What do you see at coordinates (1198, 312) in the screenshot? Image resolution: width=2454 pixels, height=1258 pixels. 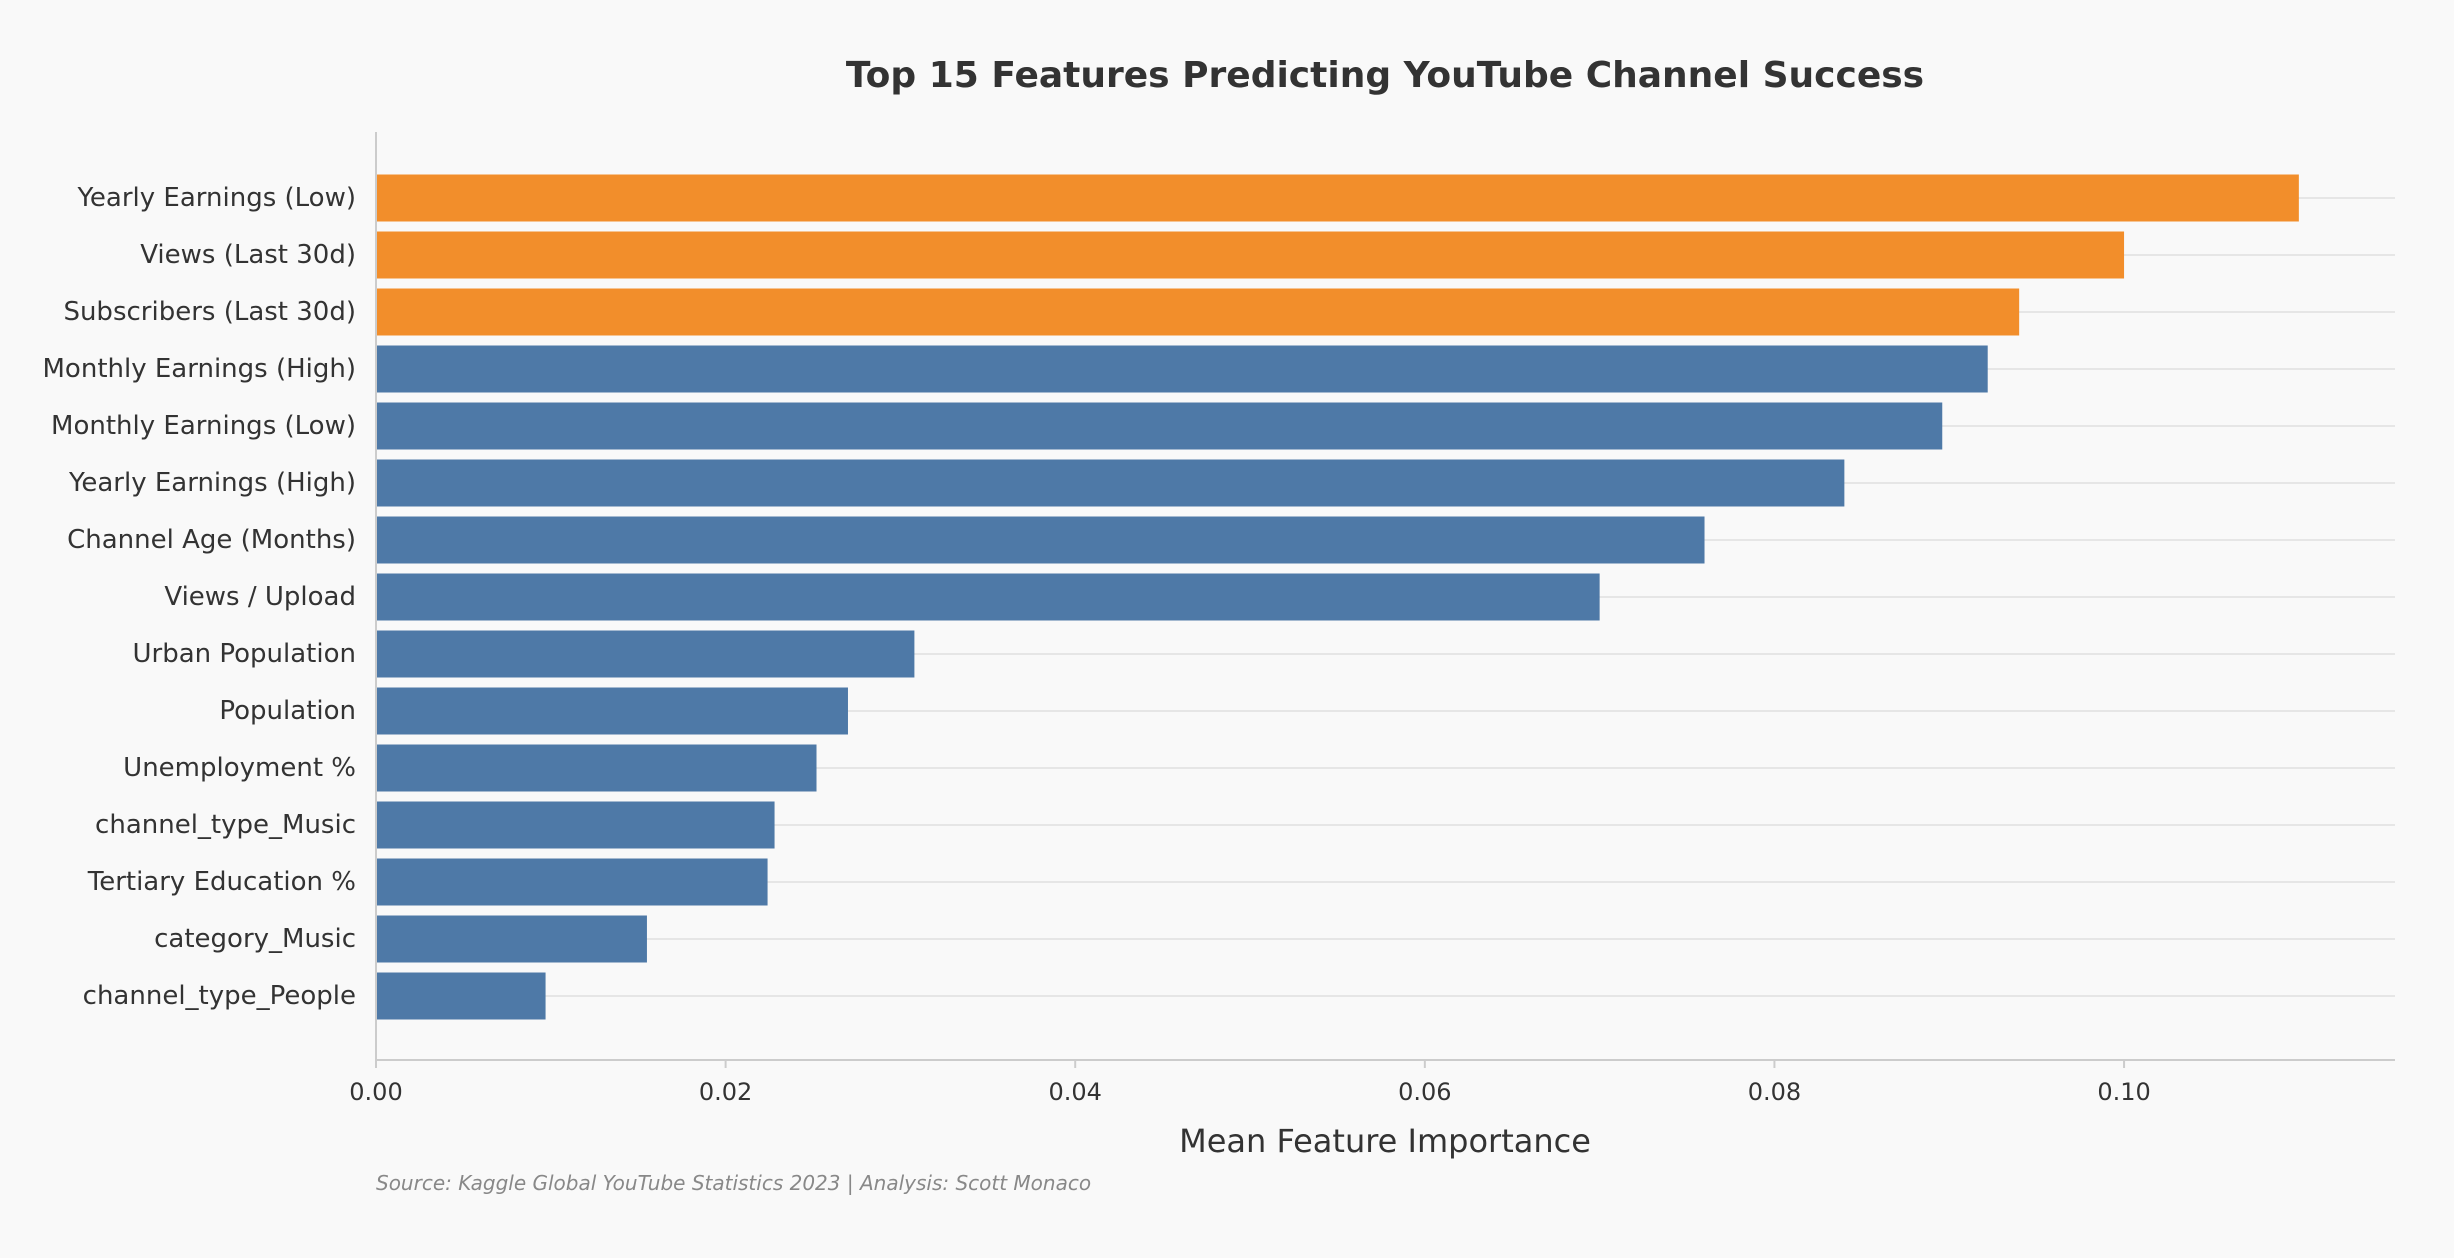 I see `bar-subscribers-last-30d` at bounding box center [1198, 312].